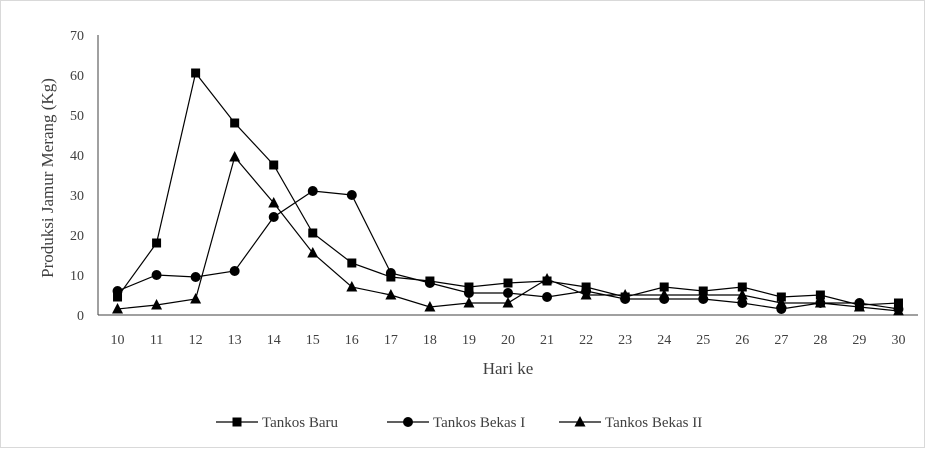 Image resolution: width=925 pixels, height=449 pixels. I want to click on y-tick-label: 0, so click(80, 316).